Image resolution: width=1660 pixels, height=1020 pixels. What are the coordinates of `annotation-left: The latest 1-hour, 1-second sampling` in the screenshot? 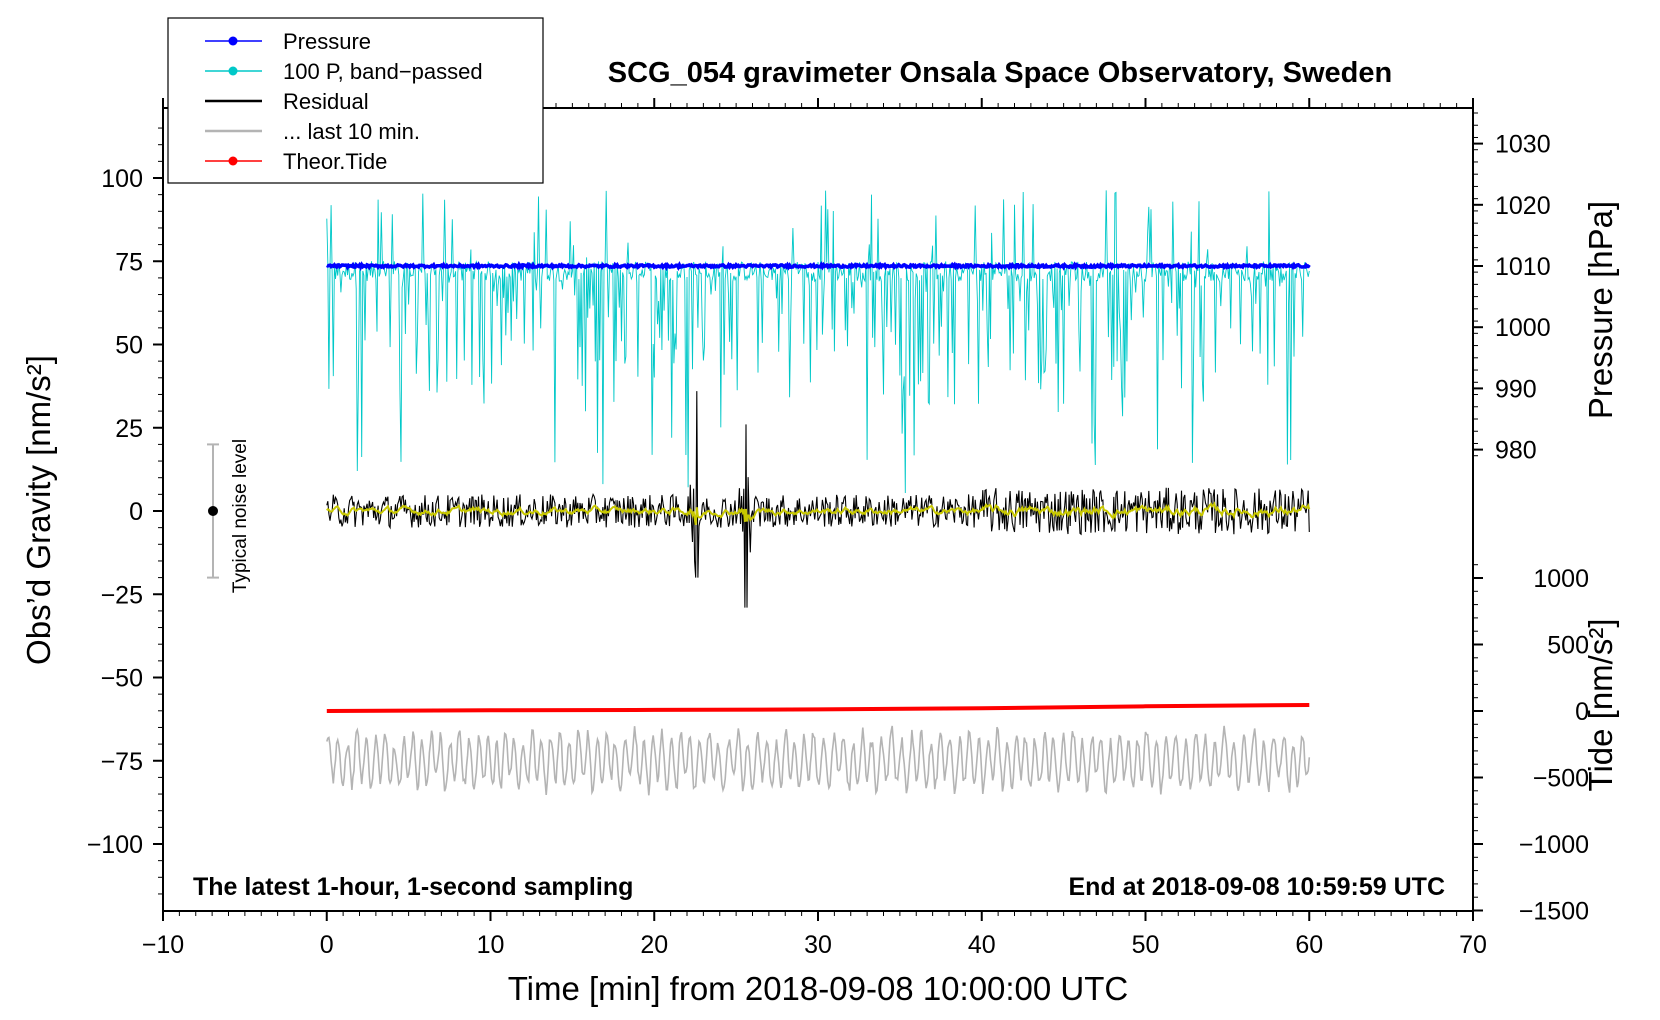 It's located at (413, 887).